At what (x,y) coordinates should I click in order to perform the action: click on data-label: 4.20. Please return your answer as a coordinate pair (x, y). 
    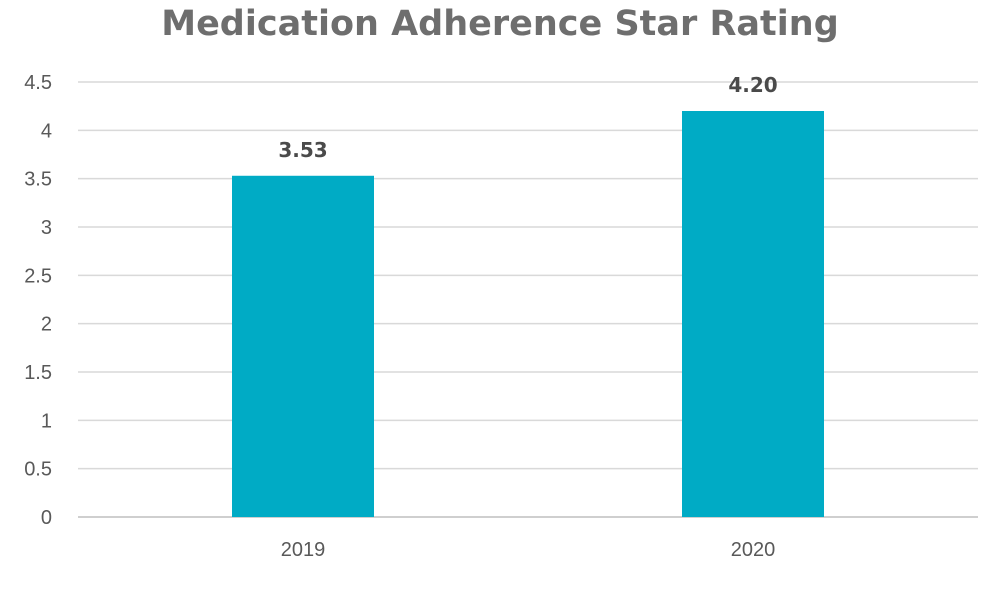
    Looking at the image, I should click on (752, 85).